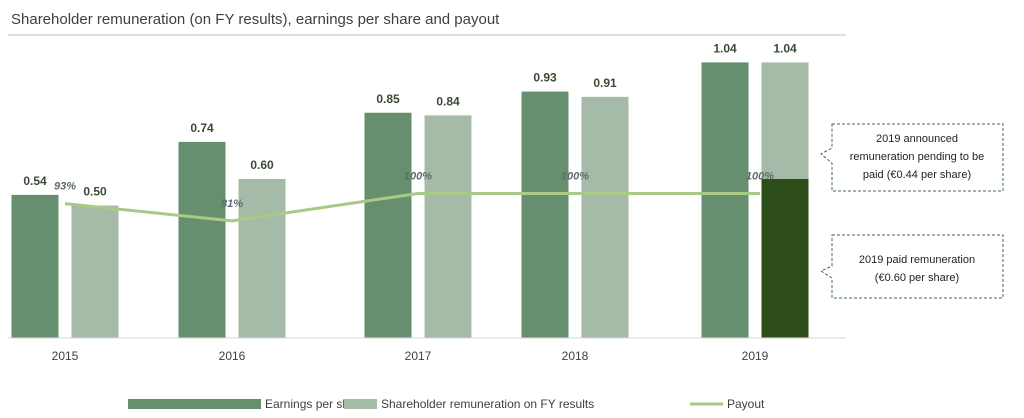 The image size is (1024, 418). Describe the element at coordinates (545, 78) in the screenshot. I see `label-eps-2018: 0.93` at that location.